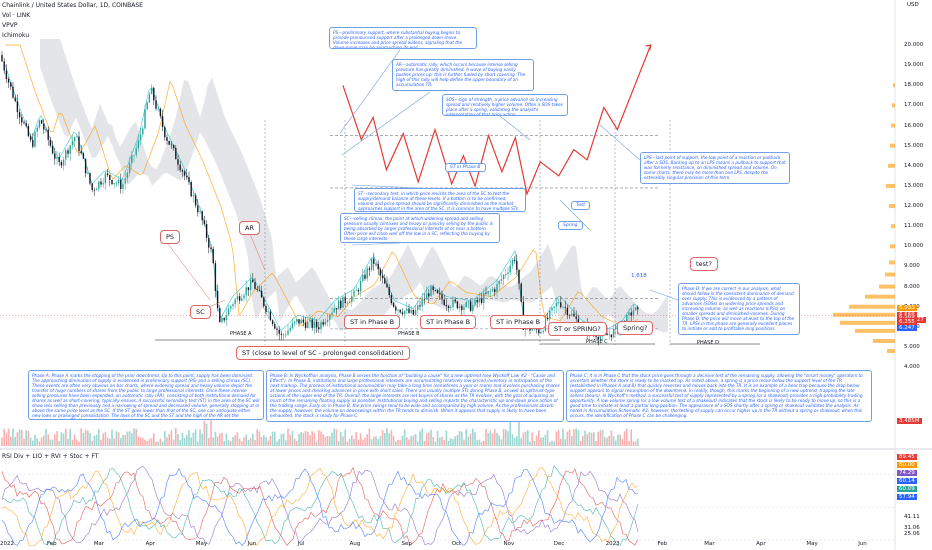 Image resolution: width=932 pixels, height=550 pixels. I want to click on label-test: test?, so click(704, 264).